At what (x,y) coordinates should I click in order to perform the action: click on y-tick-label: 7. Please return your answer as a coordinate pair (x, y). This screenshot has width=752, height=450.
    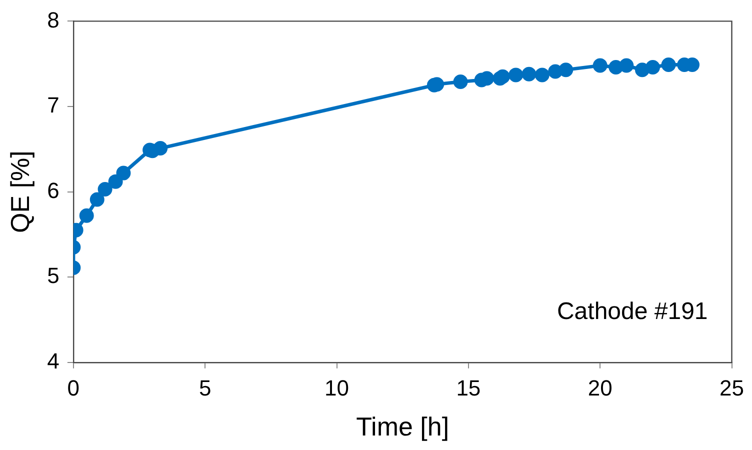
    Looking at the image, I should click on (53, 105).